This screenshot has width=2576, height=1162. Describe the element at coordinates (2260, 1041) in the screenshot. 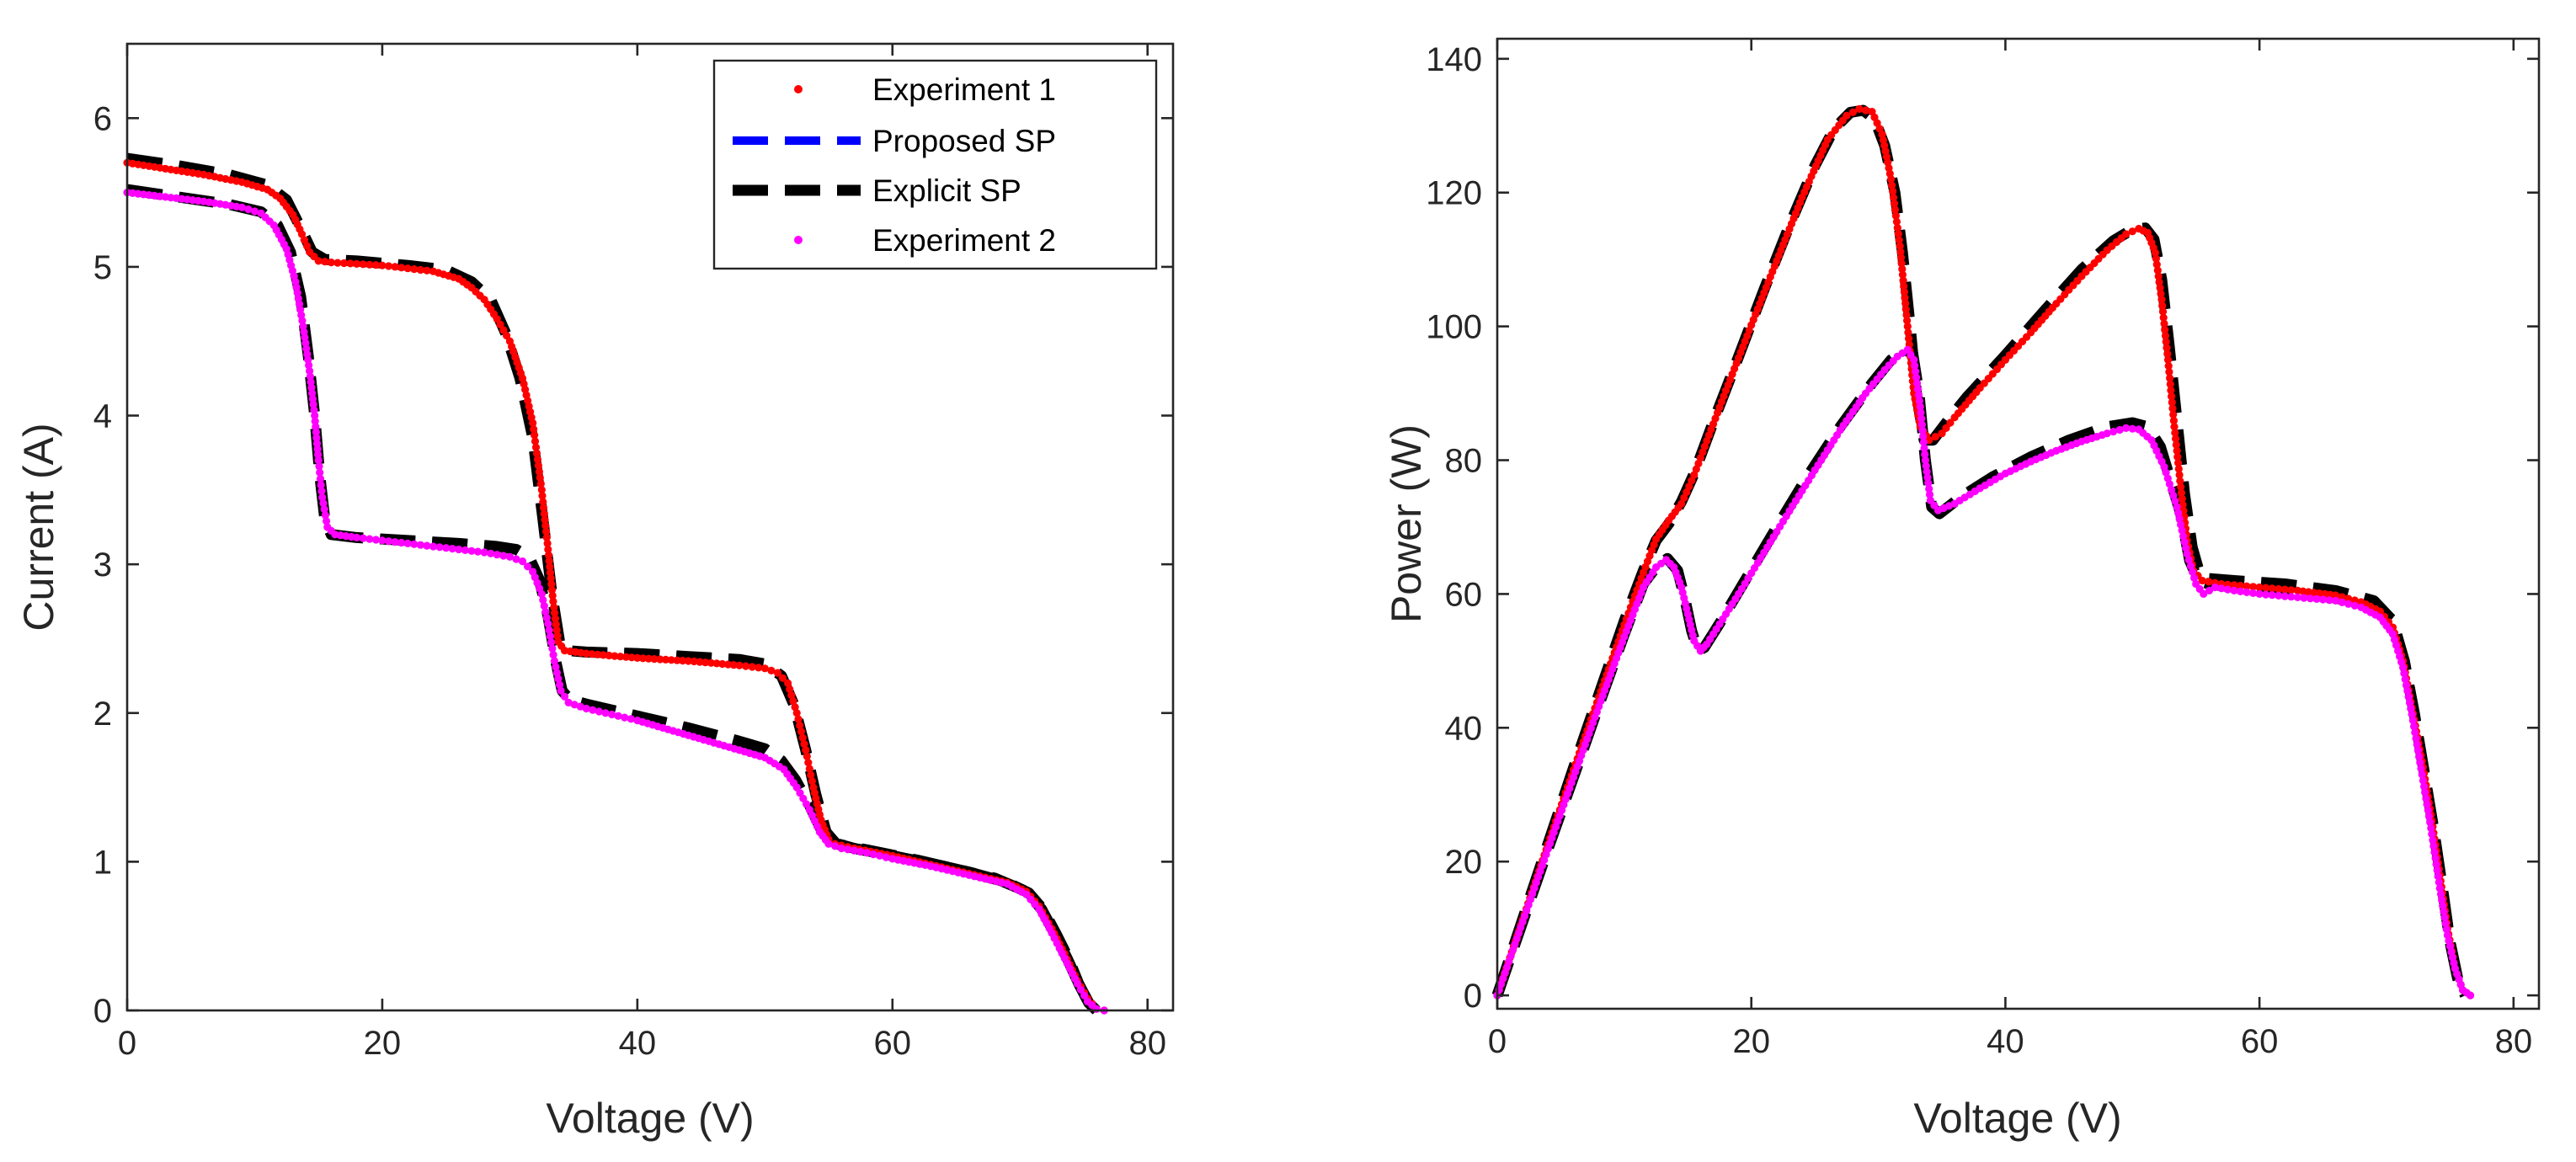

I see `pv-x-tick-label: 60` at that location.